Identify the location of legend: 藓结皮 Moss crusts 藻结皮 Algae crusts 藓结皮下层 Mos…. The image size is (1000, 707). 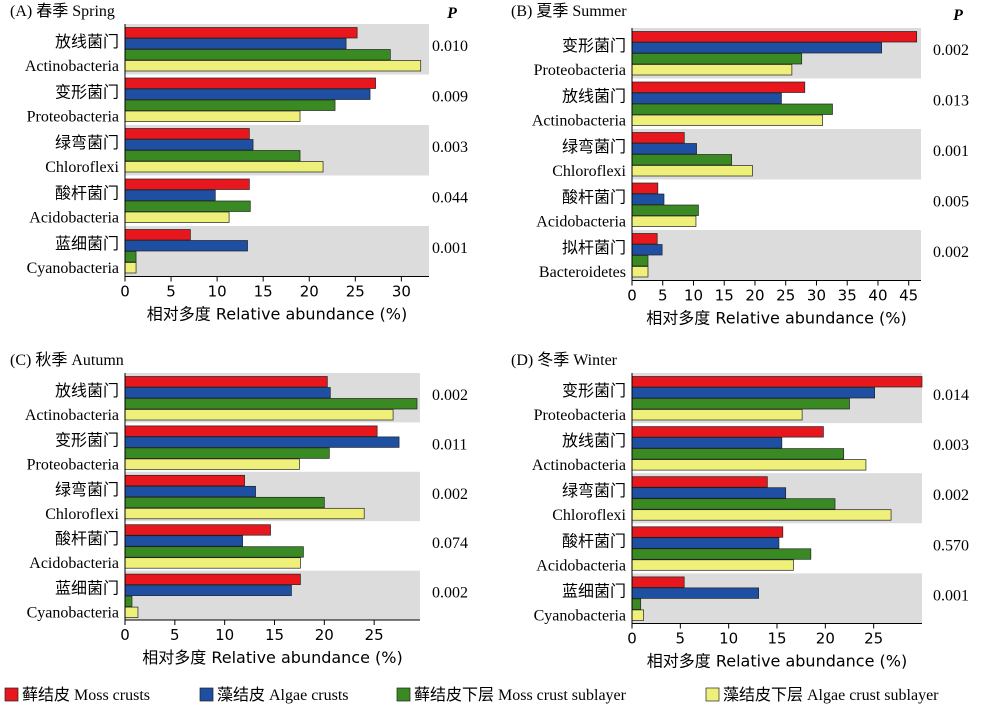
(471, 695).